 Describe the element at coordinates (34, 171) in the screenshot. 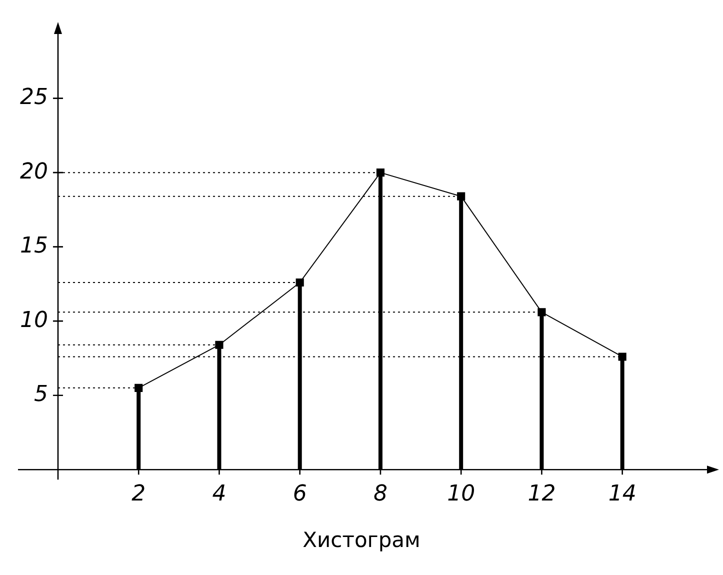

I see `y-tick-label: 20` at that location.